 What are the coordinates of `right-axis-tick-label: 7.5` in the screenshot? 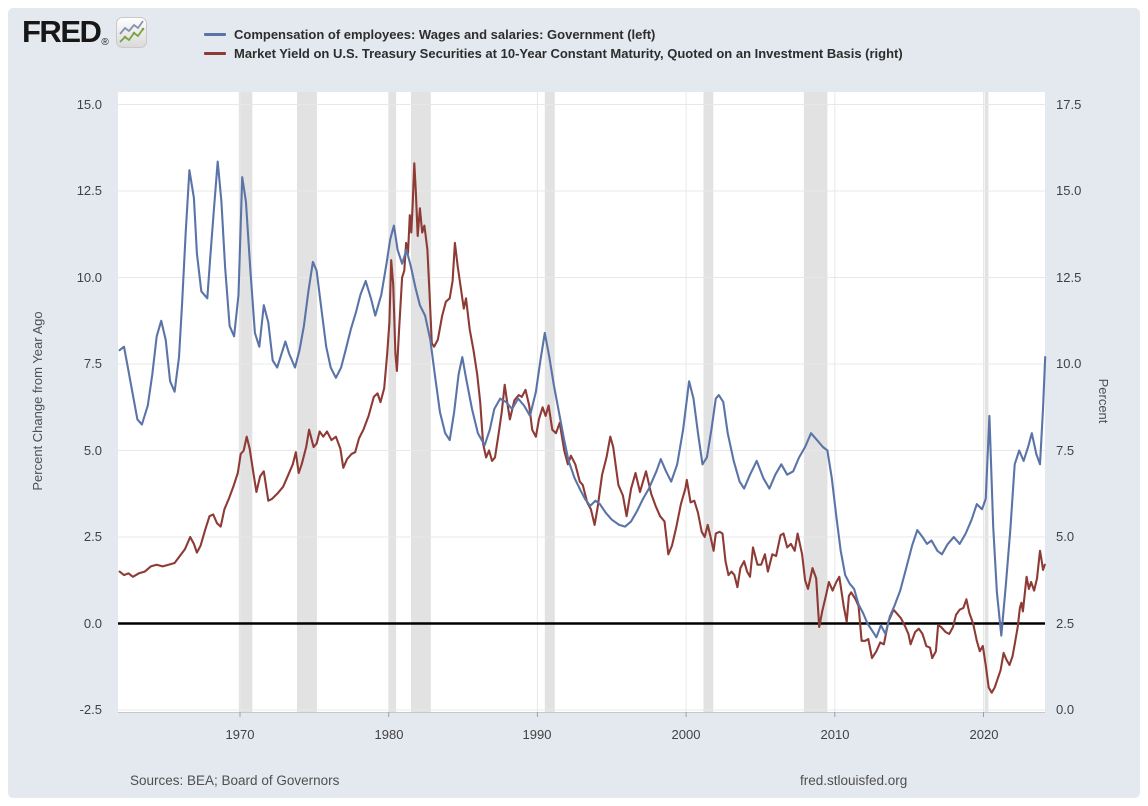 It's located at (1065, 450).